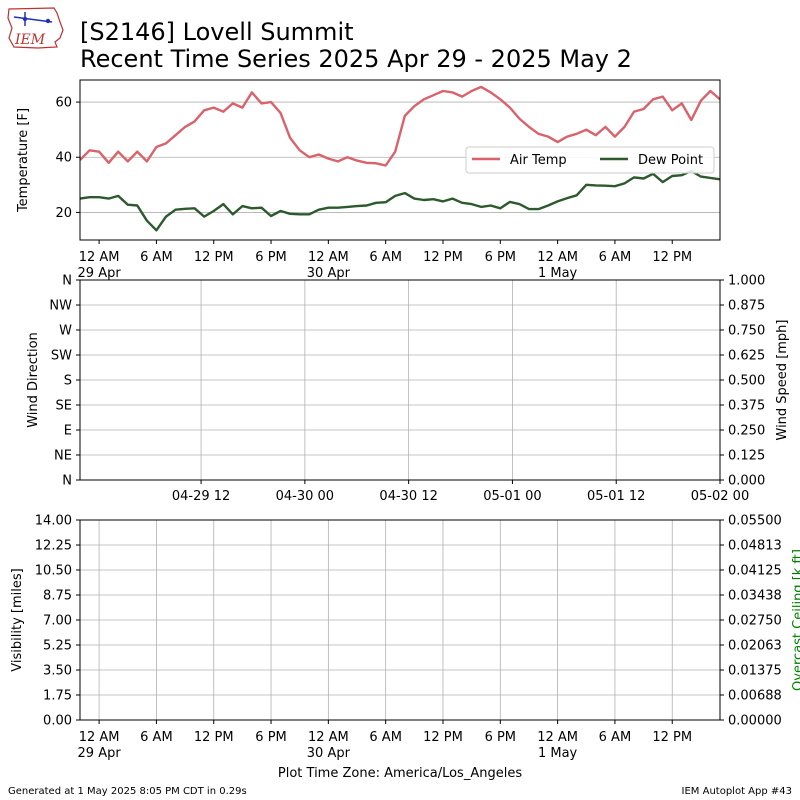  What do you see at coordinates (538, 160) in the screenshot?
I see `legend-air-temp-label: Air Temp` at bounding box center [538, 160].